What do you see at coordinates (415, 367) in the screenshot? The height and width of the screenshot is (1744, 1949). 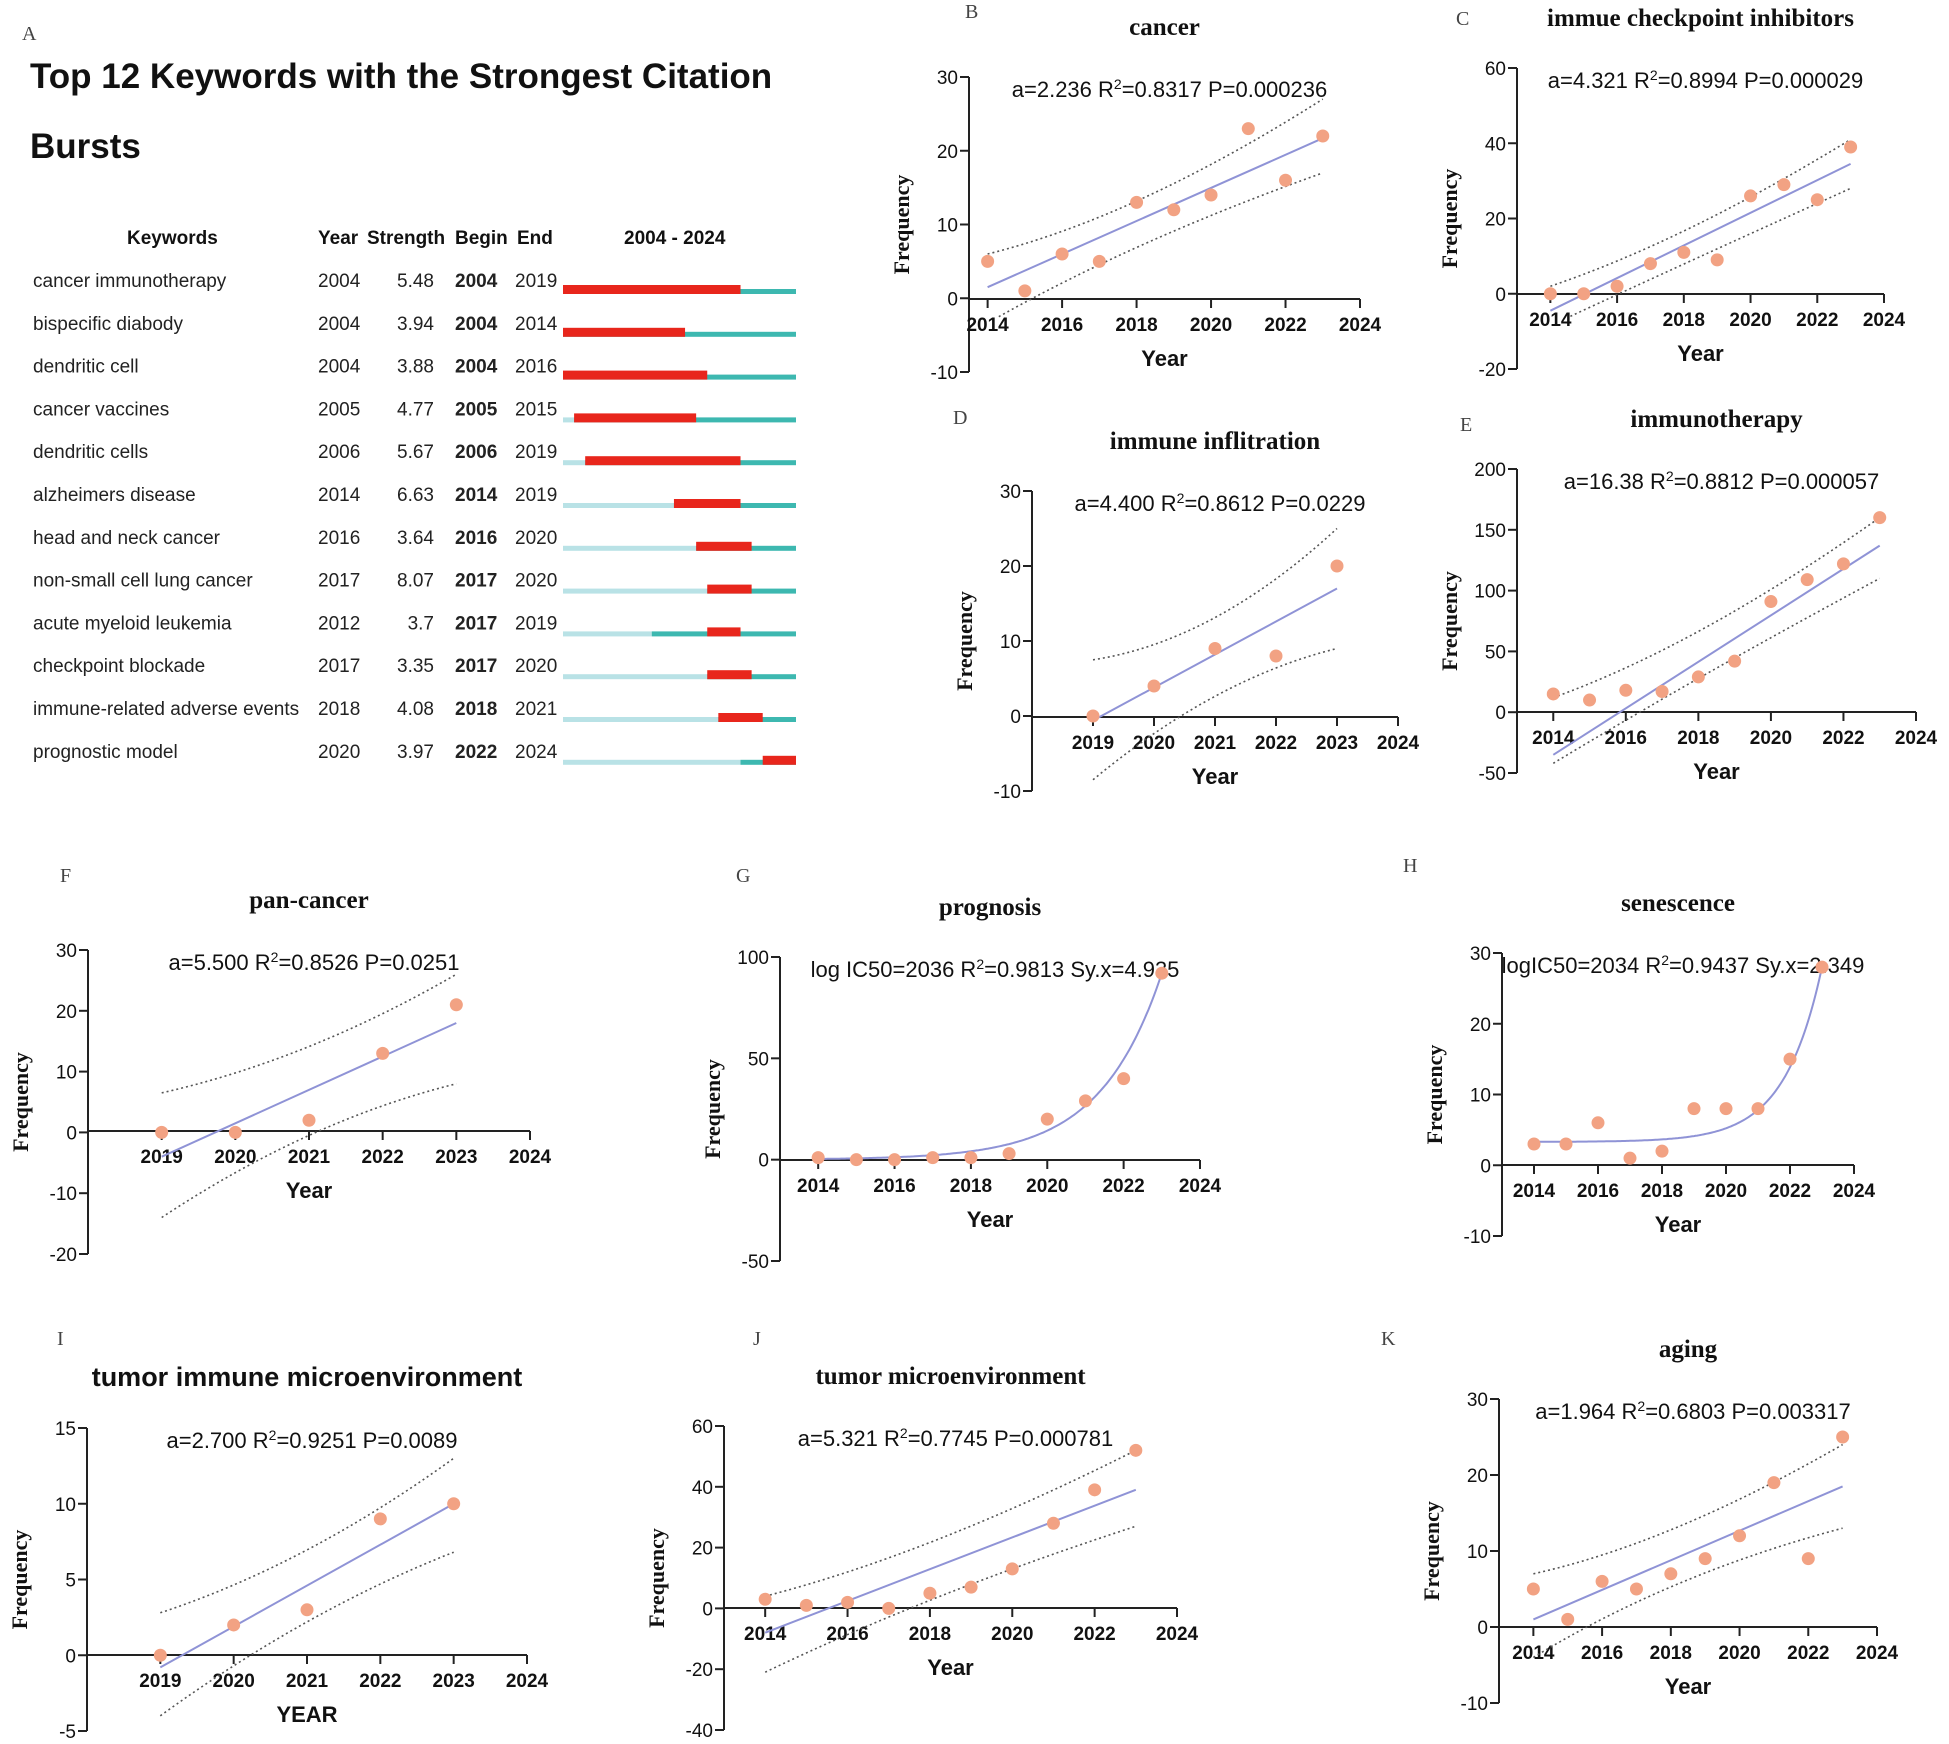 I see `row-strength: 3.88` at bounding box center [415, 367].